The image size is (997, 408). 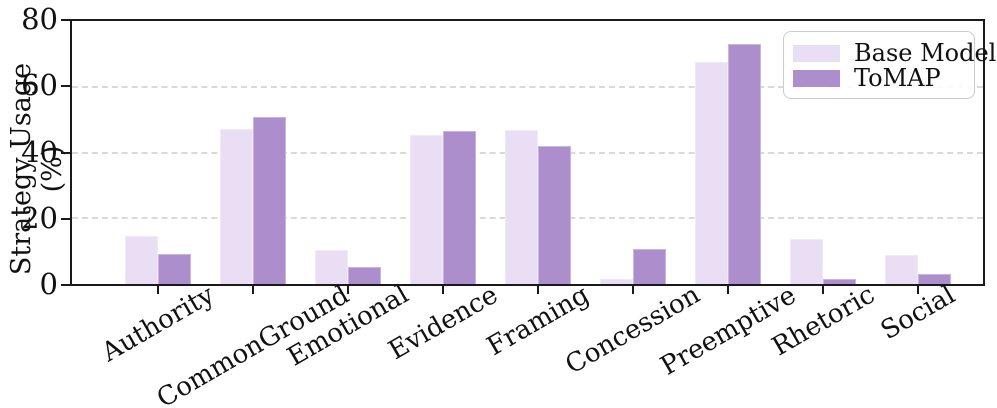 I want to click on bar-base-model-concession, so click(x=616, y=281).